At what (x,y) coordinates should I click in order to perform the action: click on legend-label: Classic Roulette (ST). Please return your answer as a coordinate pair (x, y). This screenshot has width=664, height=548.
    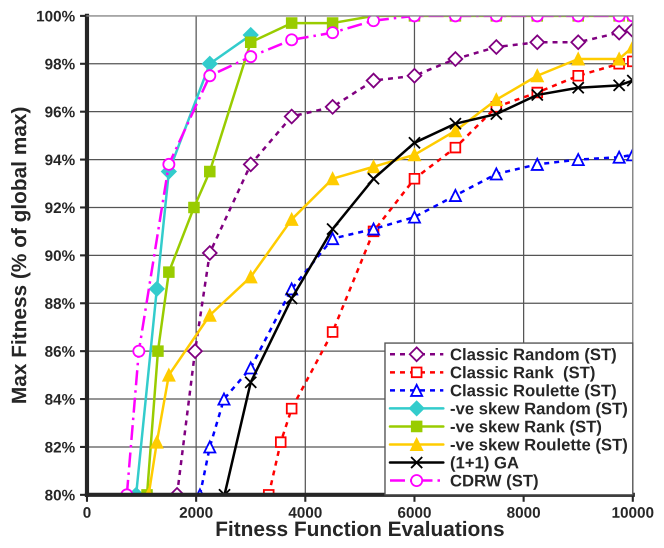
    Looking at the image, I should click on (533, 392).